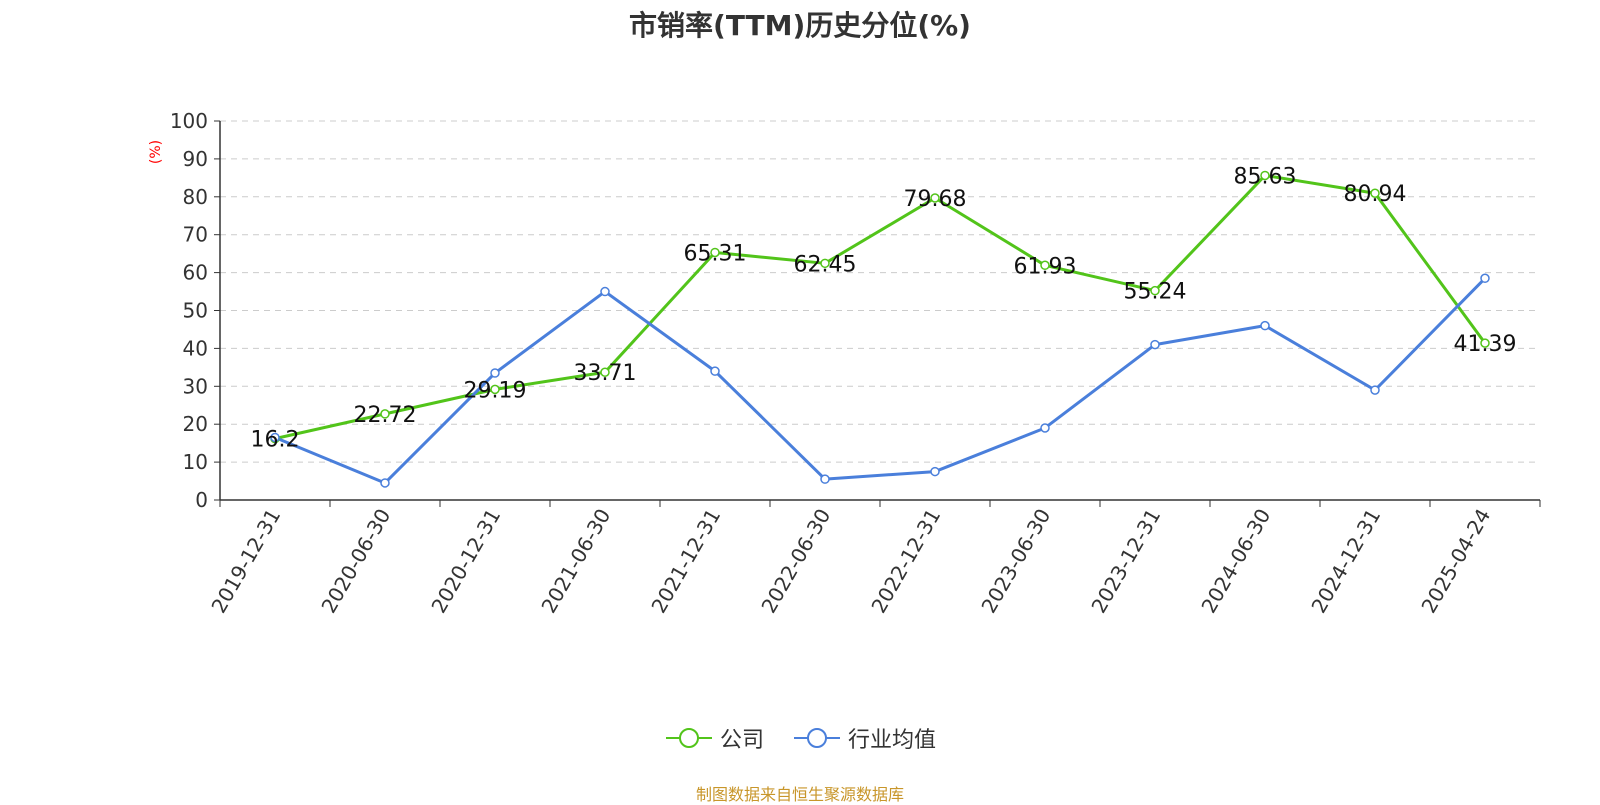 This screenshot has height=805, width=1600. Describe the element at coordinates (201, 500) in the screenshot. I see `y-tick-label: 0` at that location.